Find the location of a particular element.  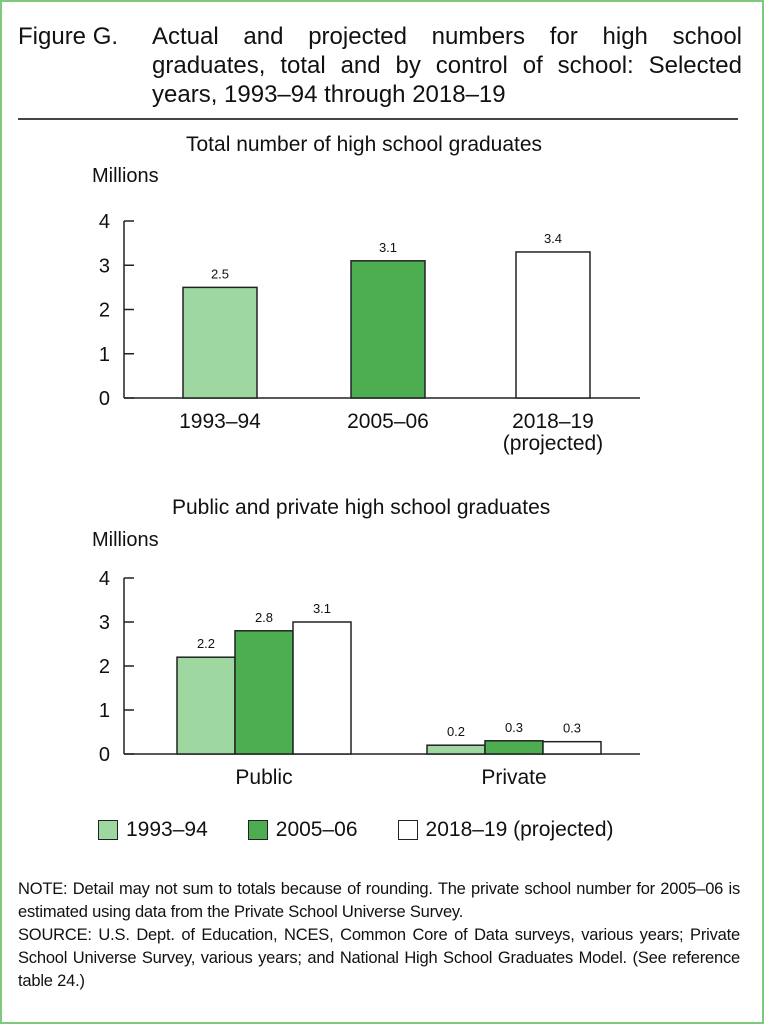

chart1-ylabel: Millions is located at coordinates (125, 176).